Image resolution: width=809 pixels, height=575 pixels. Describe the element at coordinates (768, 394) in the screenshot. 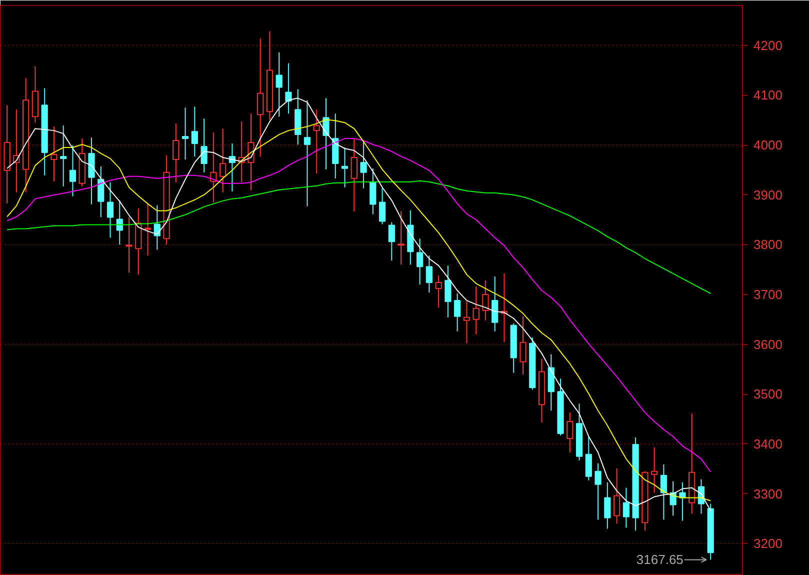

I see `y-tick-label: 3500` at that location.